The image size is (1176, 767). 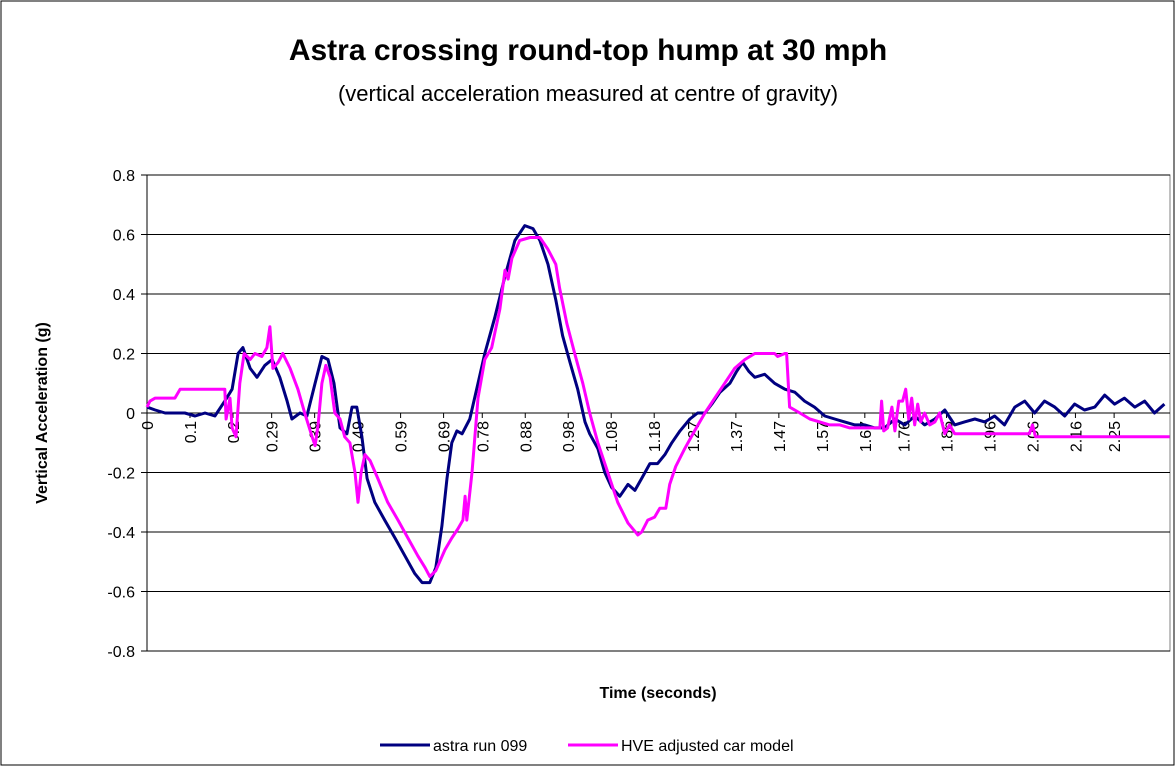 I want to click on y-tick-label: 0.2, so click(x=124, y=355).